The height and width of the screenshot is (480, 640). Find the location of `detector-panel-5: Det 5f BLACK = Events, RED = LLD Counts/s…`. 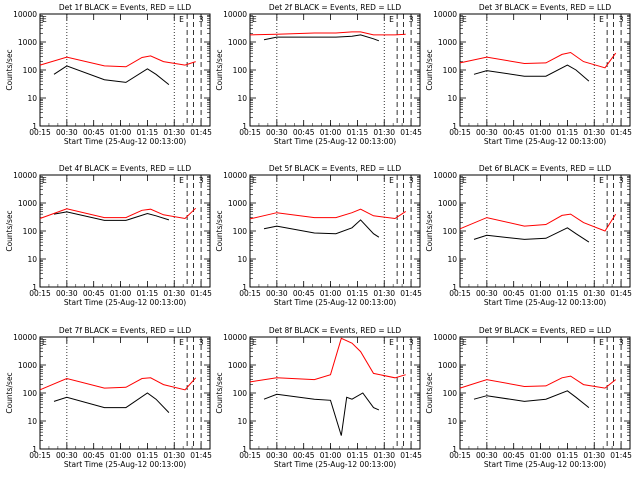

detector-panel-5: Det 5f BLACK = Events, RED = LLD Counts/s… is located at coordinates (318, 235).